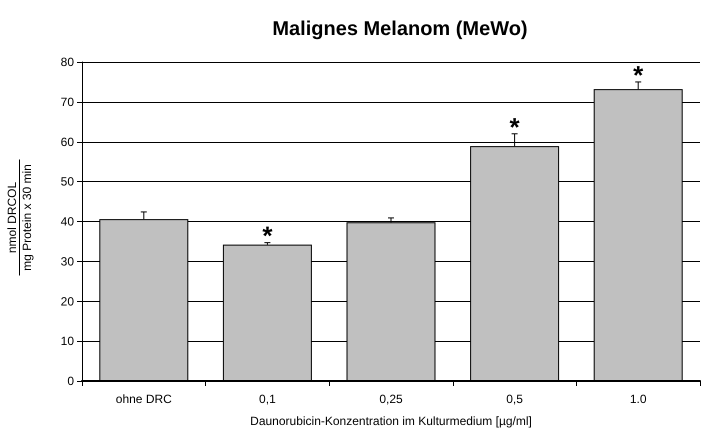 The height and width of the screenshot is (435, 701). Describe the element at coordinates (638, 399) in the screenshot. I see `x-tick-label: 1.0` at that location.